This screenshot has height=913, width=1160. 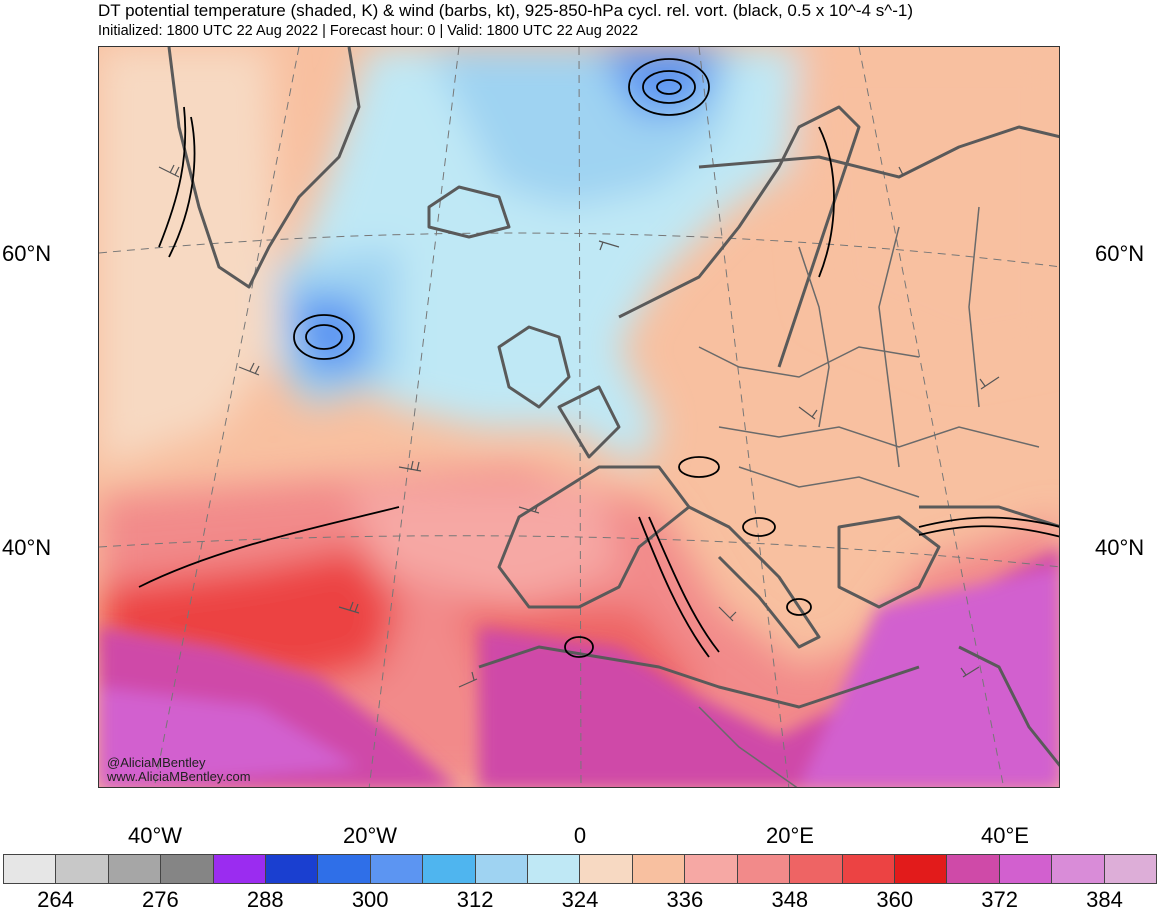 I want to click on lat-label-60n-left: 60°N, so click(x=27, y=253).